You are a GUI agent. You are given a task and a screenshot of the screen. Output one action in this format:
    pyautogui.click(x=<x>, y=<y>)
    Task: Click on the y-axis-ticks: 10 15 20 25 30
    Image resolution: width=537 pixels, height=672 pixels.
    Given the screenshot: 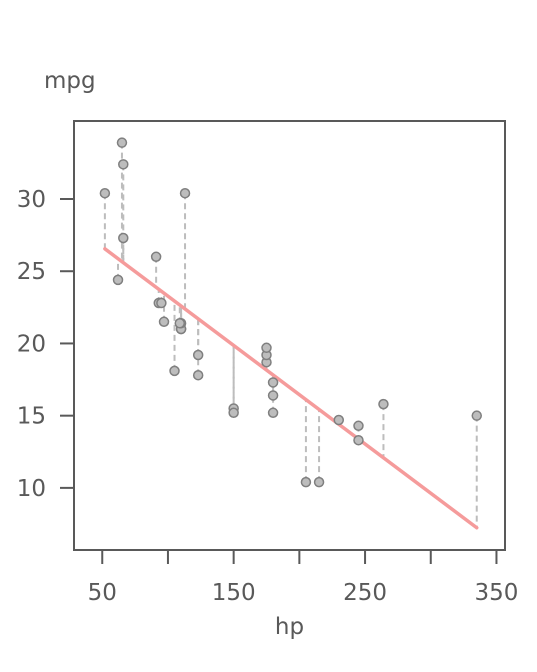 What is the action you would take?
    pyautogui.click(x=45, y=344)
    